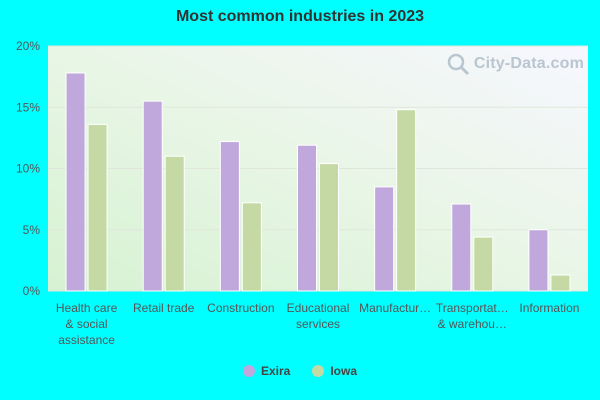 The height and width of the screenshot is (400, 600). I want to click on watermark: City-Data.com, so click(515, 64).